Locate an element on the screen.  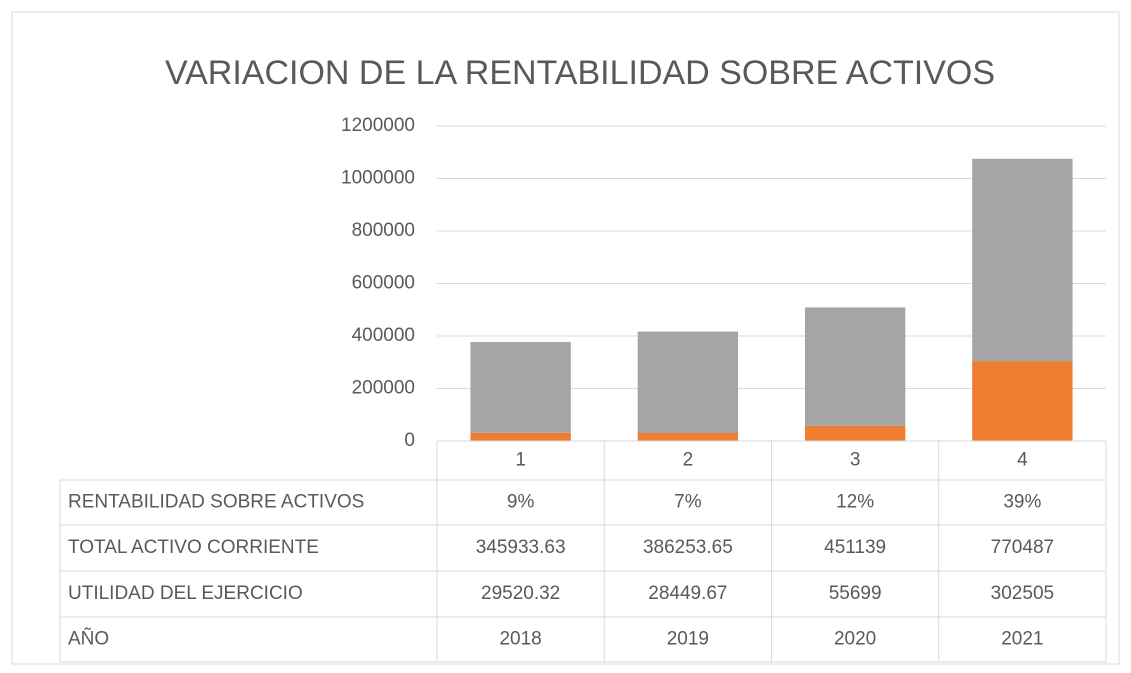
table-cell: 39% is located at coordinates (1022, 502).